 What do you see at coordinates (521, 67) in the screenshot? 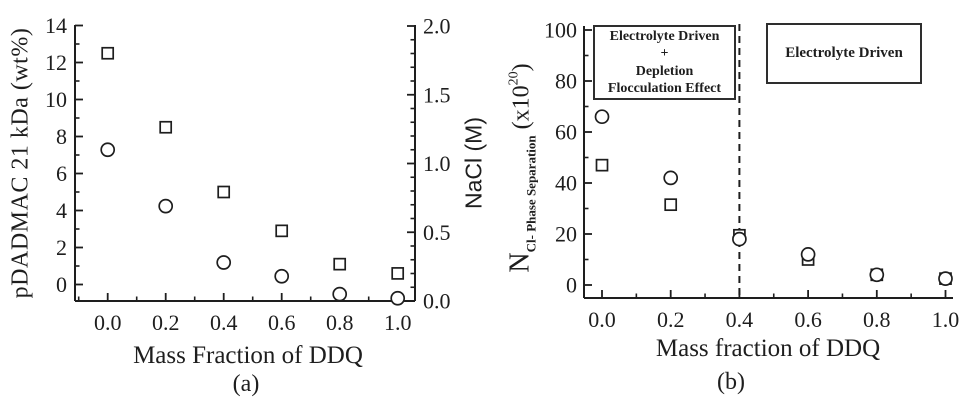
I see `plot-b-y-axis-title-scale-close: )` at bounding box center [521, 67].